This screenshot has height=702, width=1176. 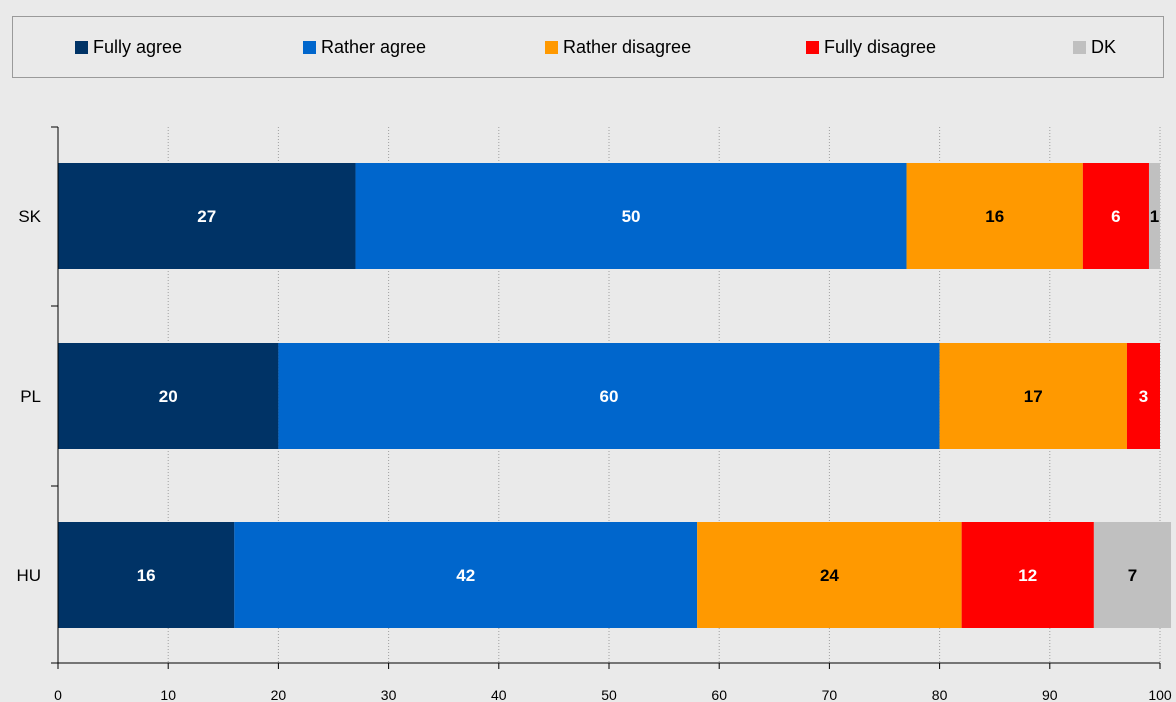 I want to click on data-label: 3, so click(x=1143, y=396).